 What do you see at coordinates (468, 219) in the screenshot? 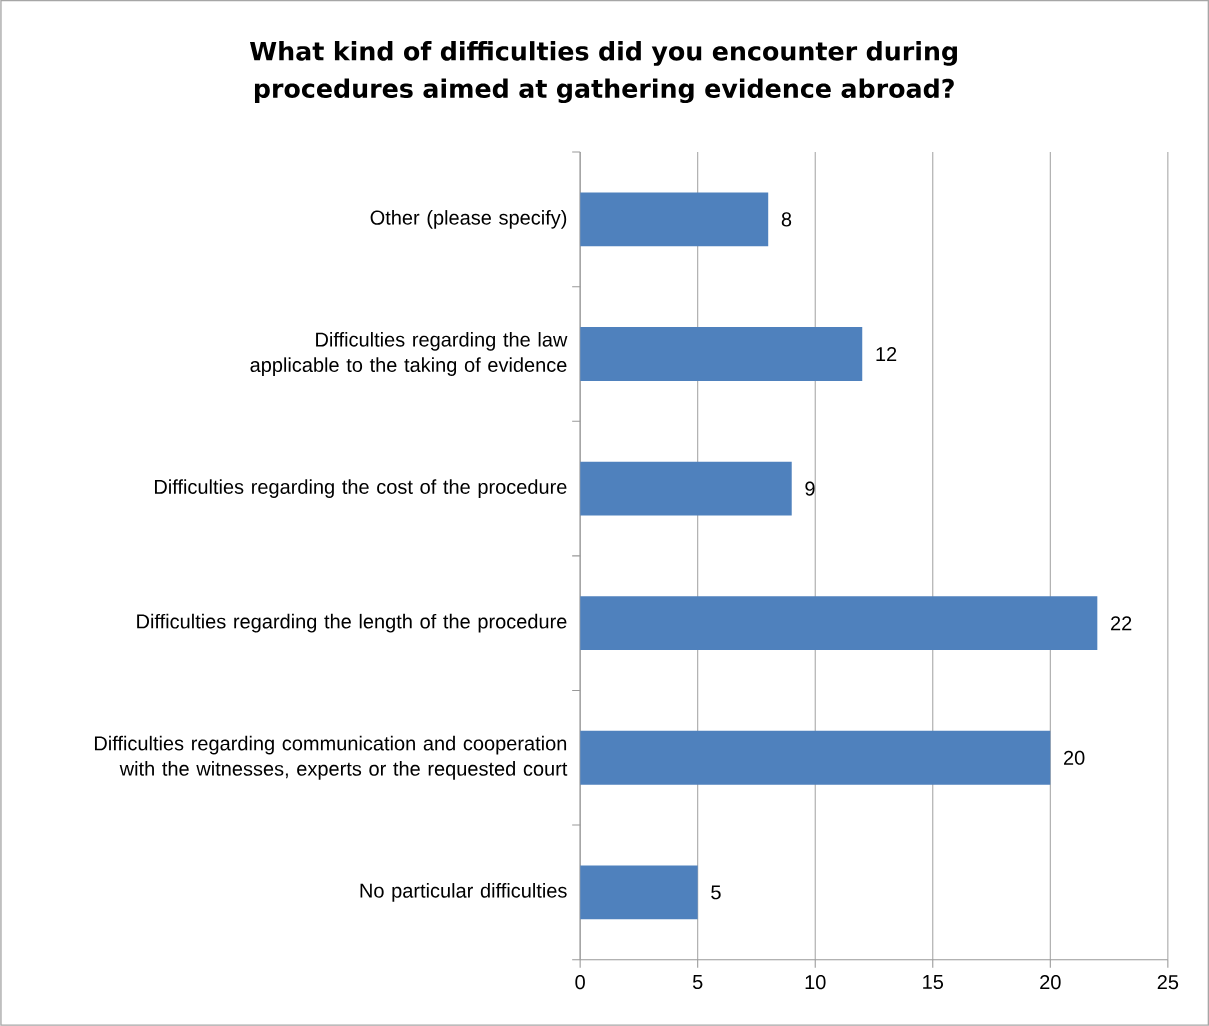
I see `y-tick-label: Other (please specify)` at bounding box center [468, 219].